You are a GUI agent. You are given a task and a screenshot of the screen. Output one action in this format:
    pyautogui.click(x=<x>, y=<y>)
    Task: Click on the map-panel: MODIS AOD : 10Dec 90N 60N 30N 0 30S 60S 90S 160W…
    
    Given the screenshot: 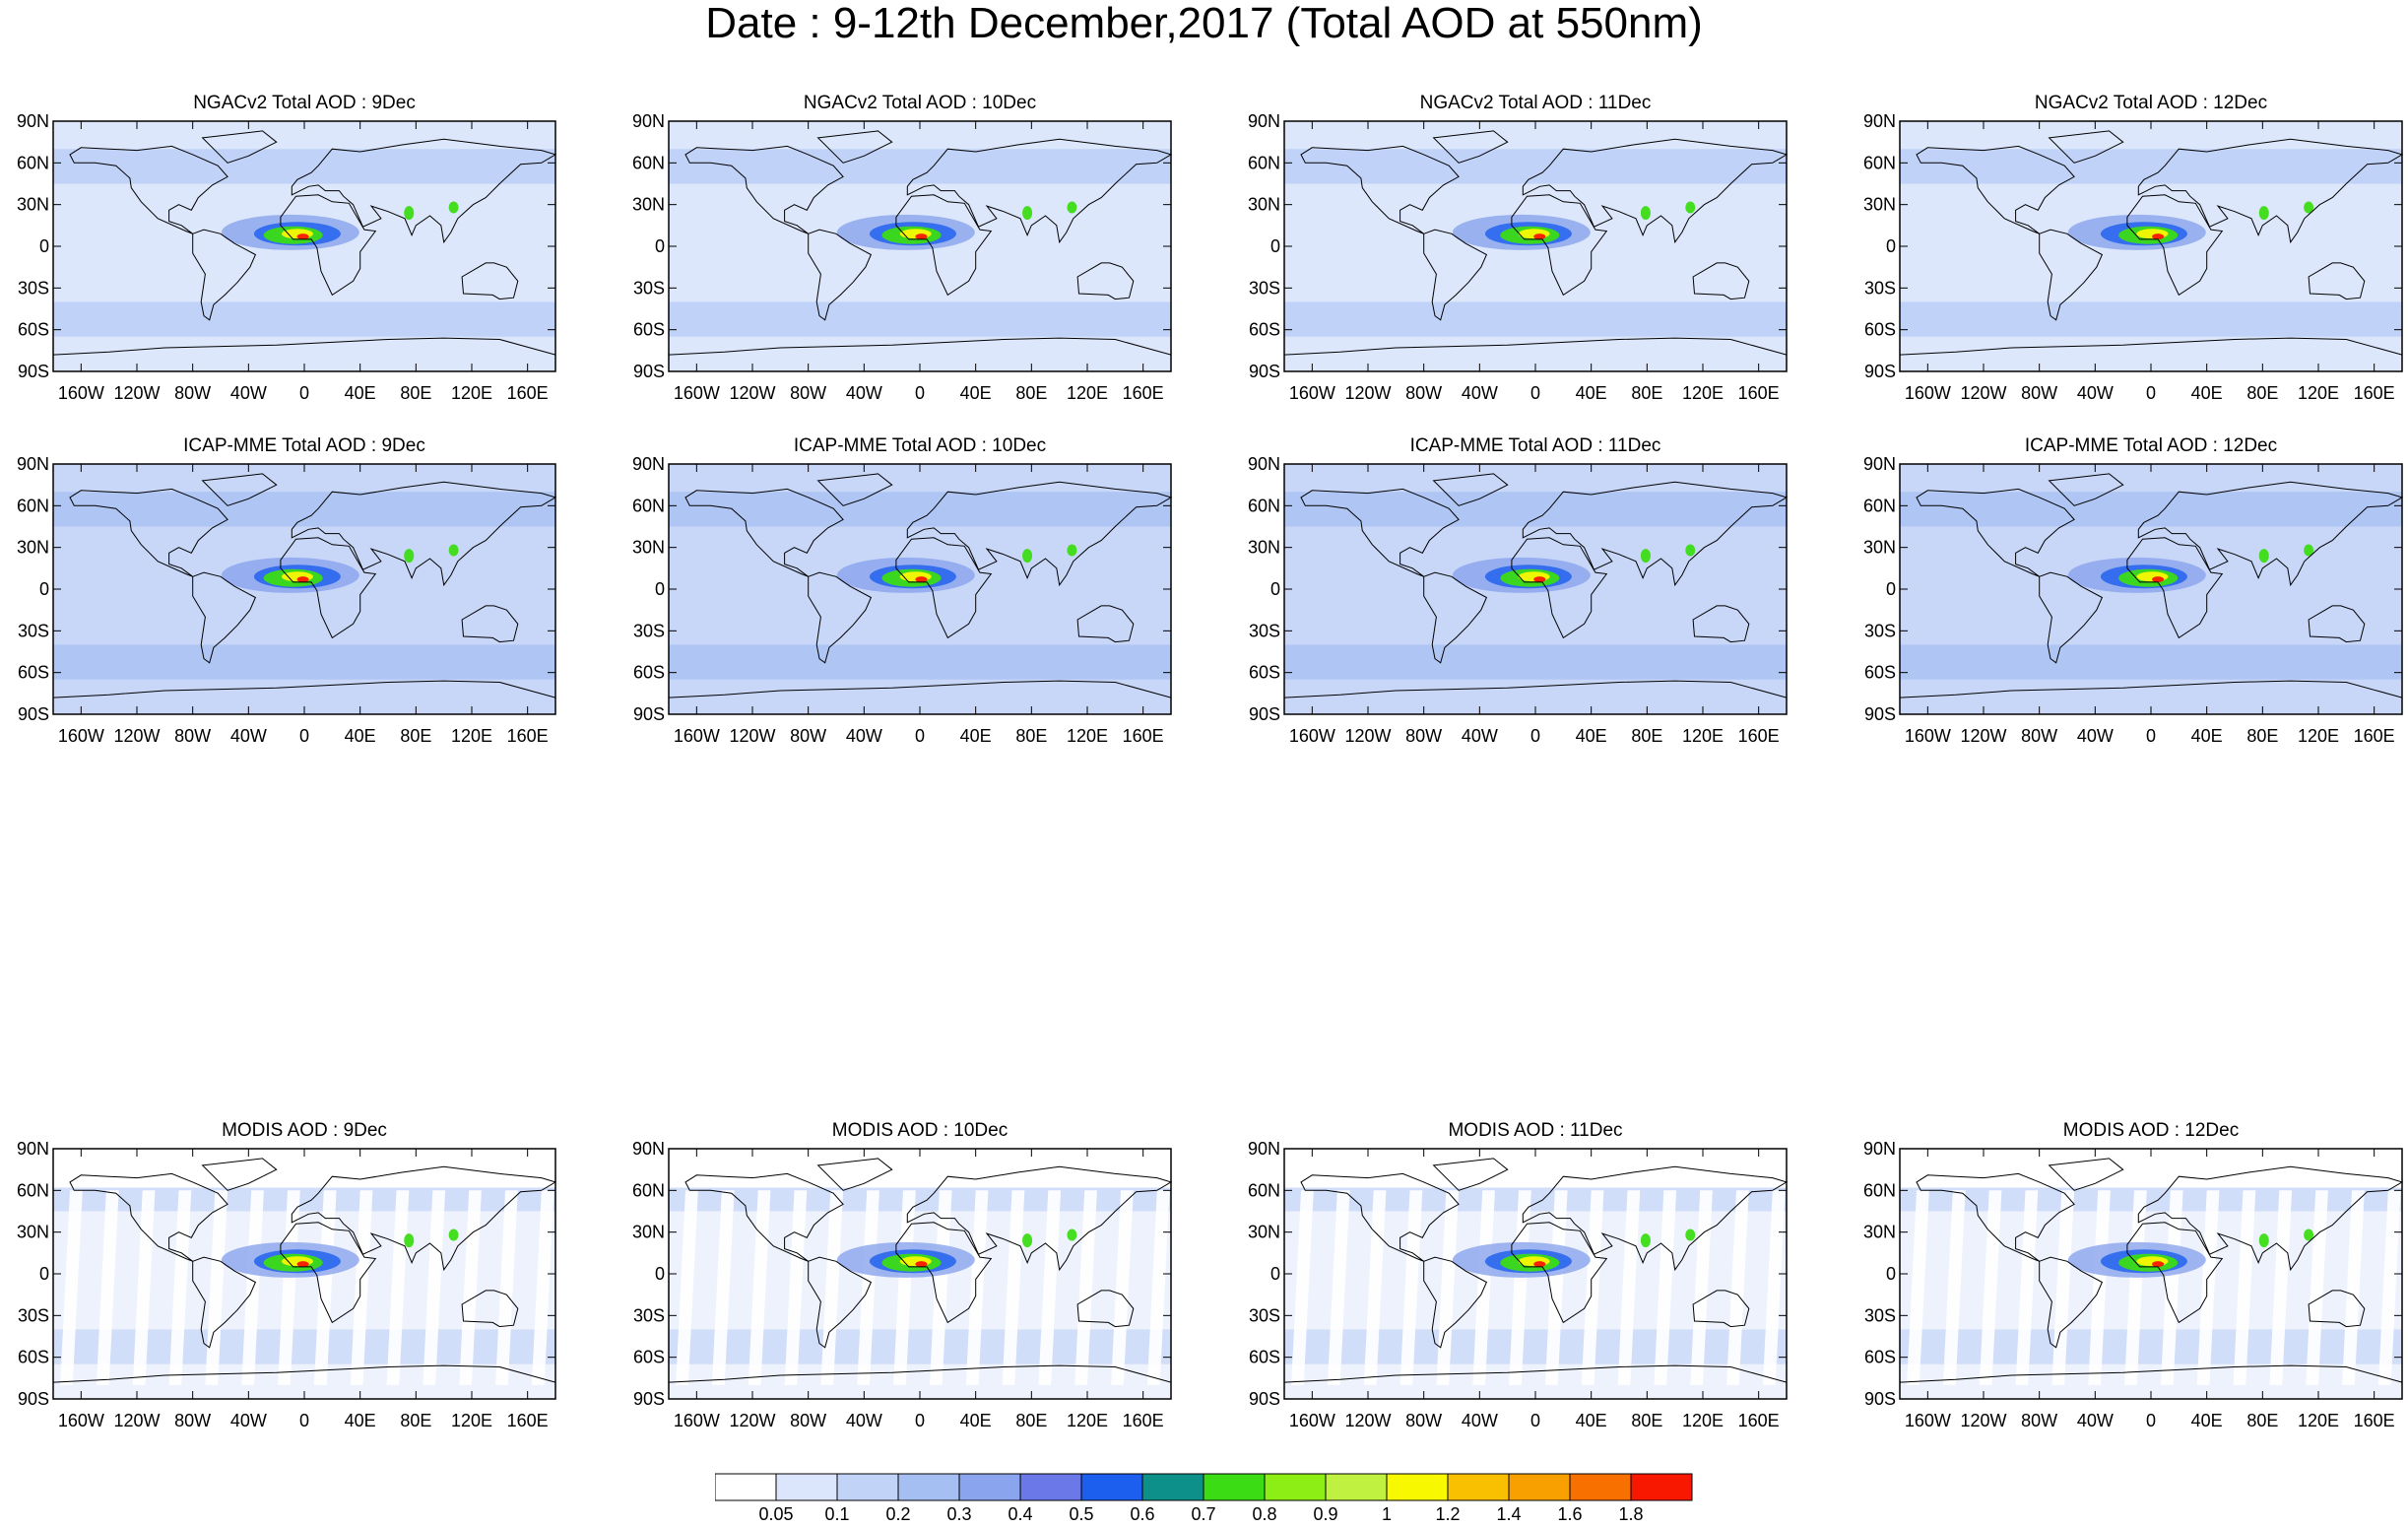 What is the action you would take?
    pyautogui.click(x=911, y=1286)
    